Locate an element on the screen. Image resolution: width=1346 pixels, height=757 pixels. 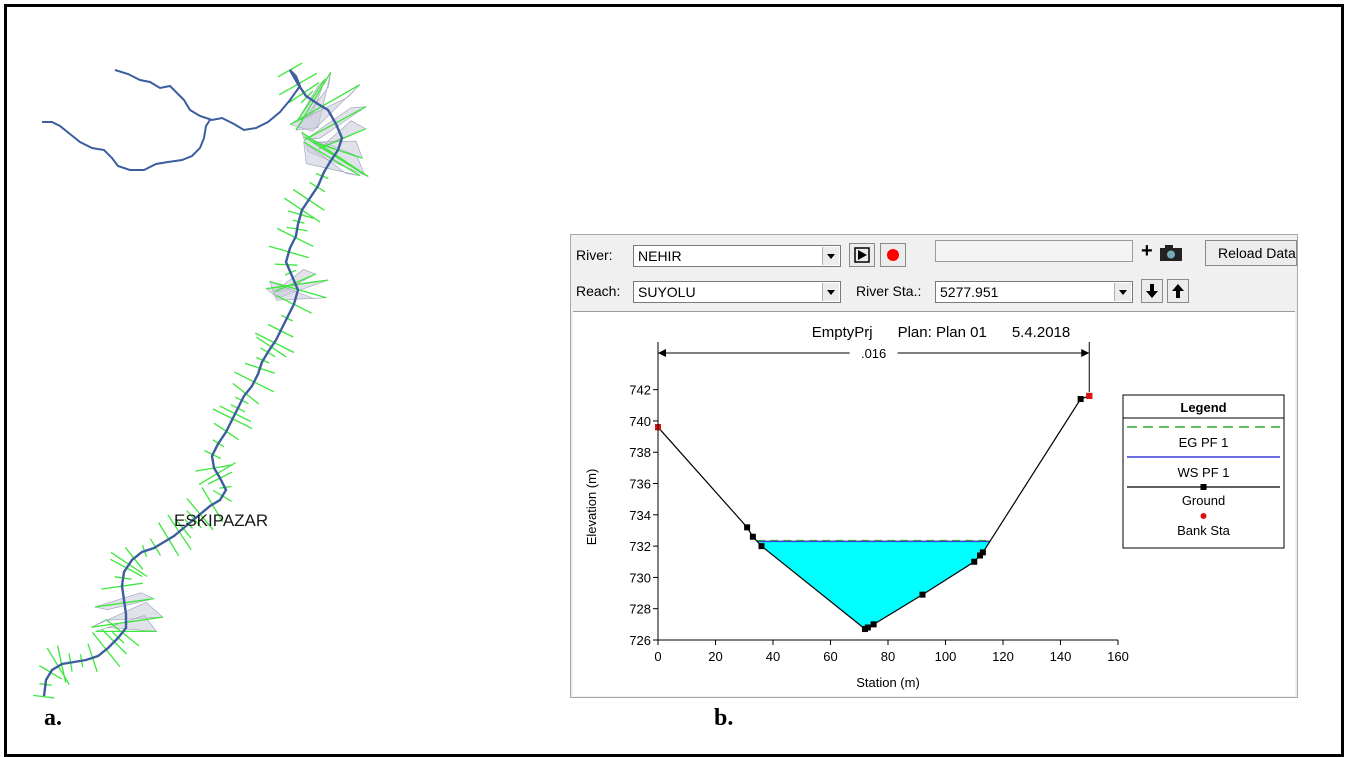
x-tick-label: 20 is located at coordinates (715, 656).